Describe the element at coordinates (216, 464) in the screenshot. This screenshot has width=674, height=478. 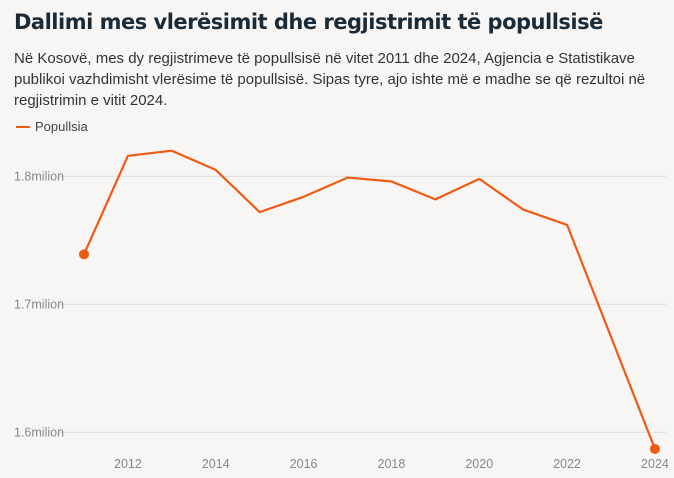
I see `x-tick-label: 2014` at that location.